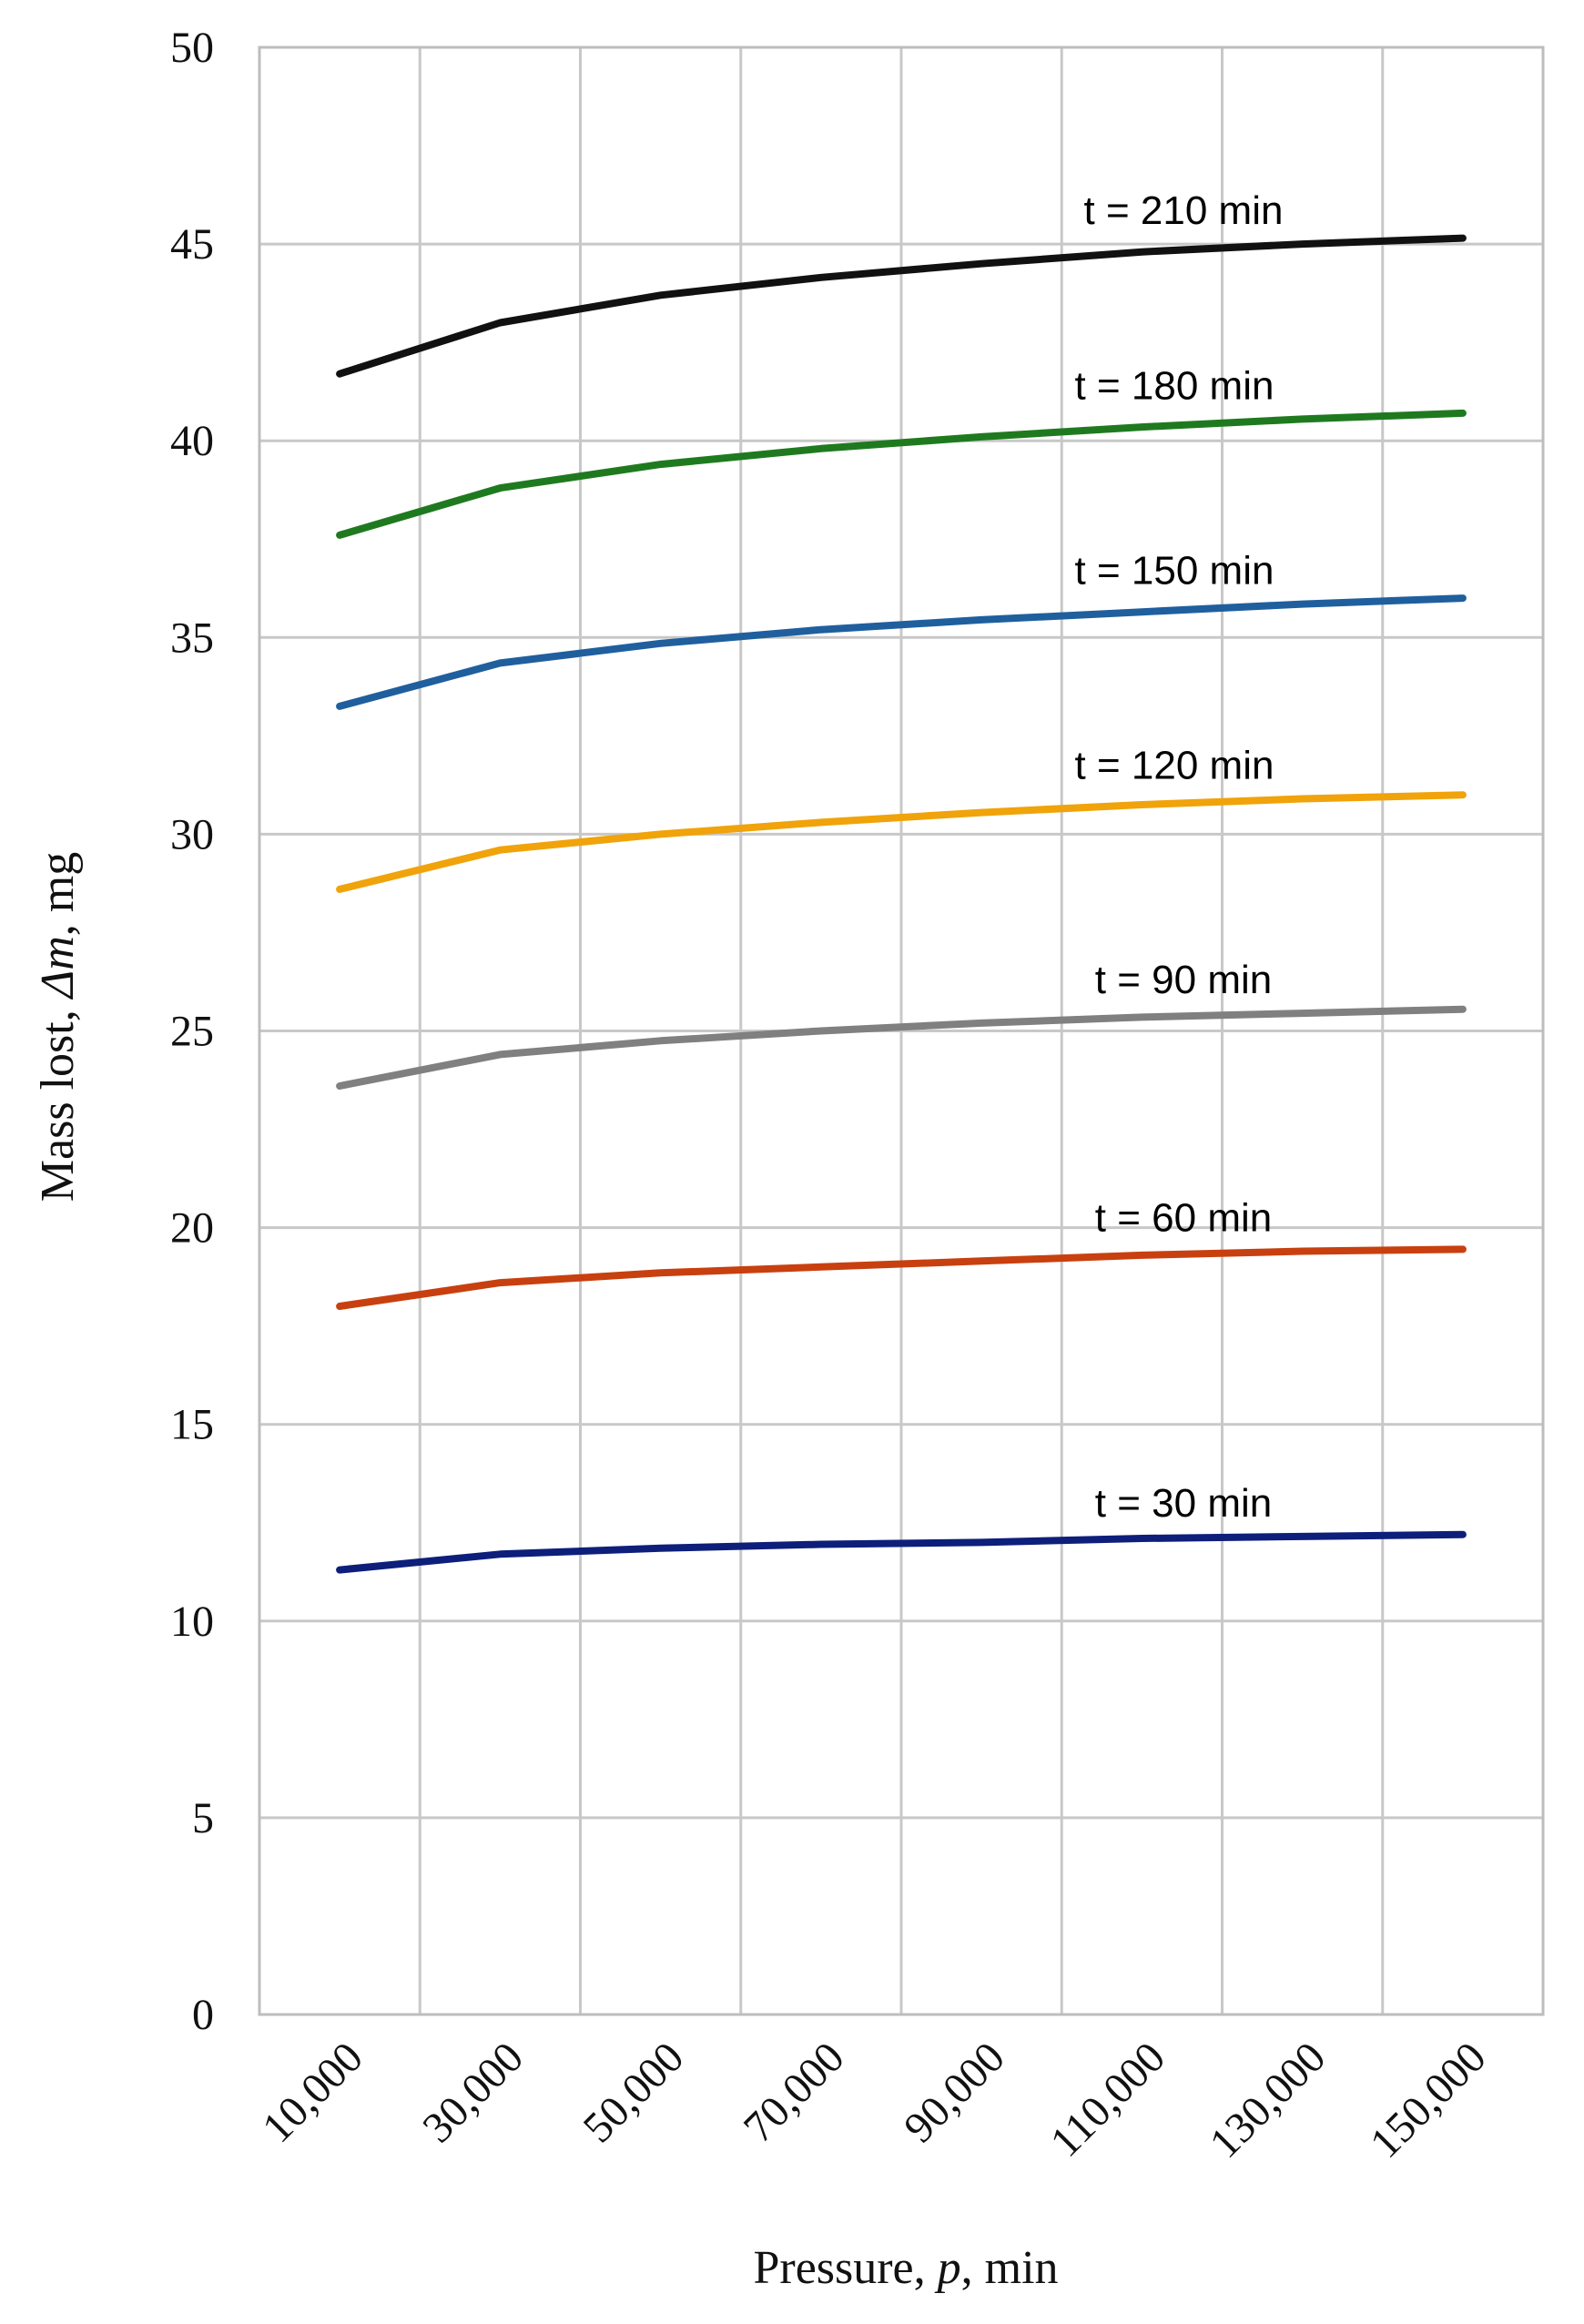 This screenshot has width=1584, height=2324. I want to click on series-label: t = 120 min, so click(1174, 766).